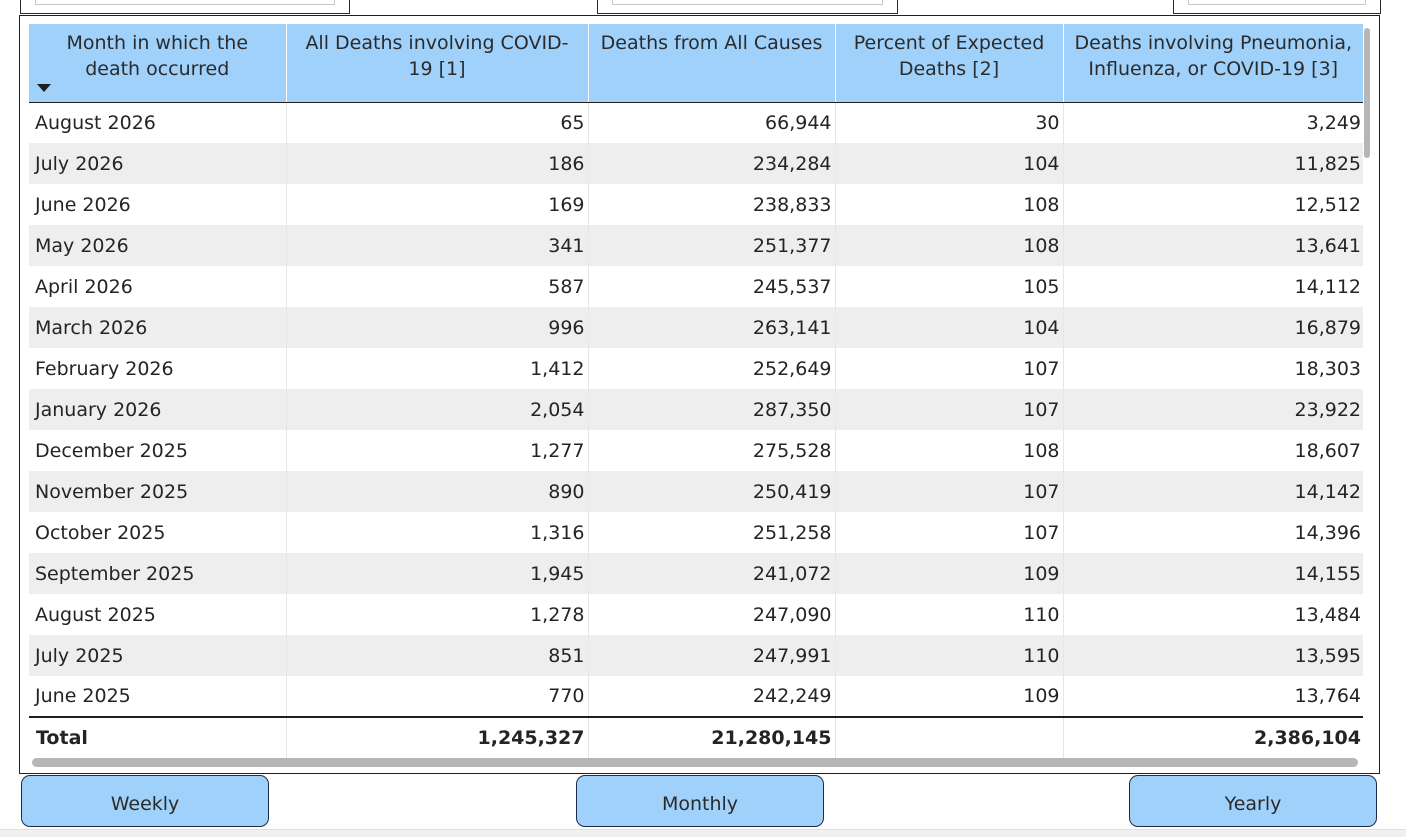  What do you see at coordinates (437, 573) in the screenshot?
I see `cell-covid-deaths: 1,945` at bounding box center [437, 573].